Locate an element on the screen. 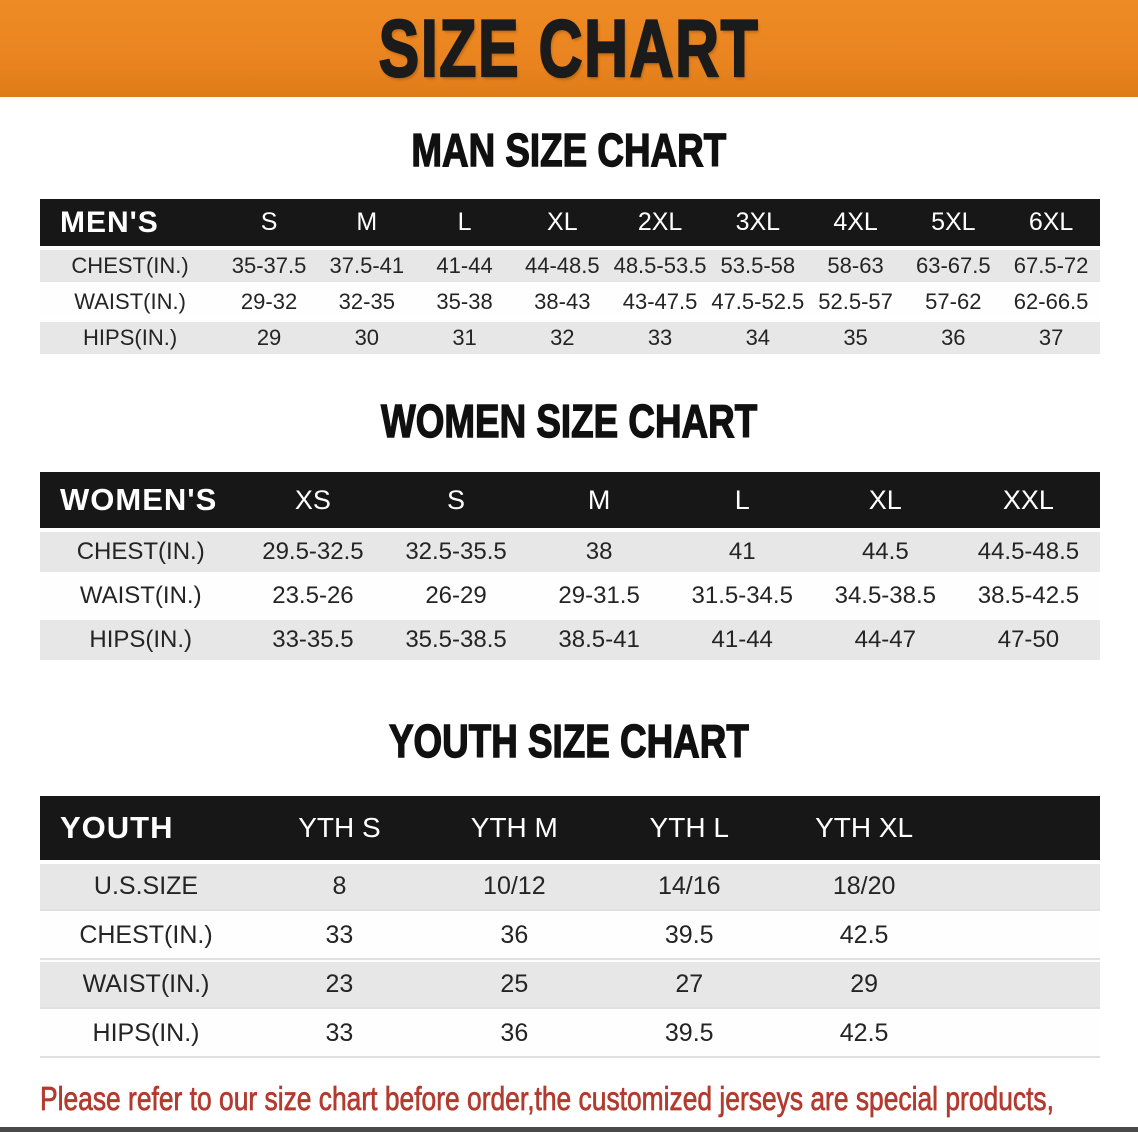 Image resolution: width=1138 pixels, height=1132 pixels. men-header-label: MEN'S is located at coordinates (130, 222).